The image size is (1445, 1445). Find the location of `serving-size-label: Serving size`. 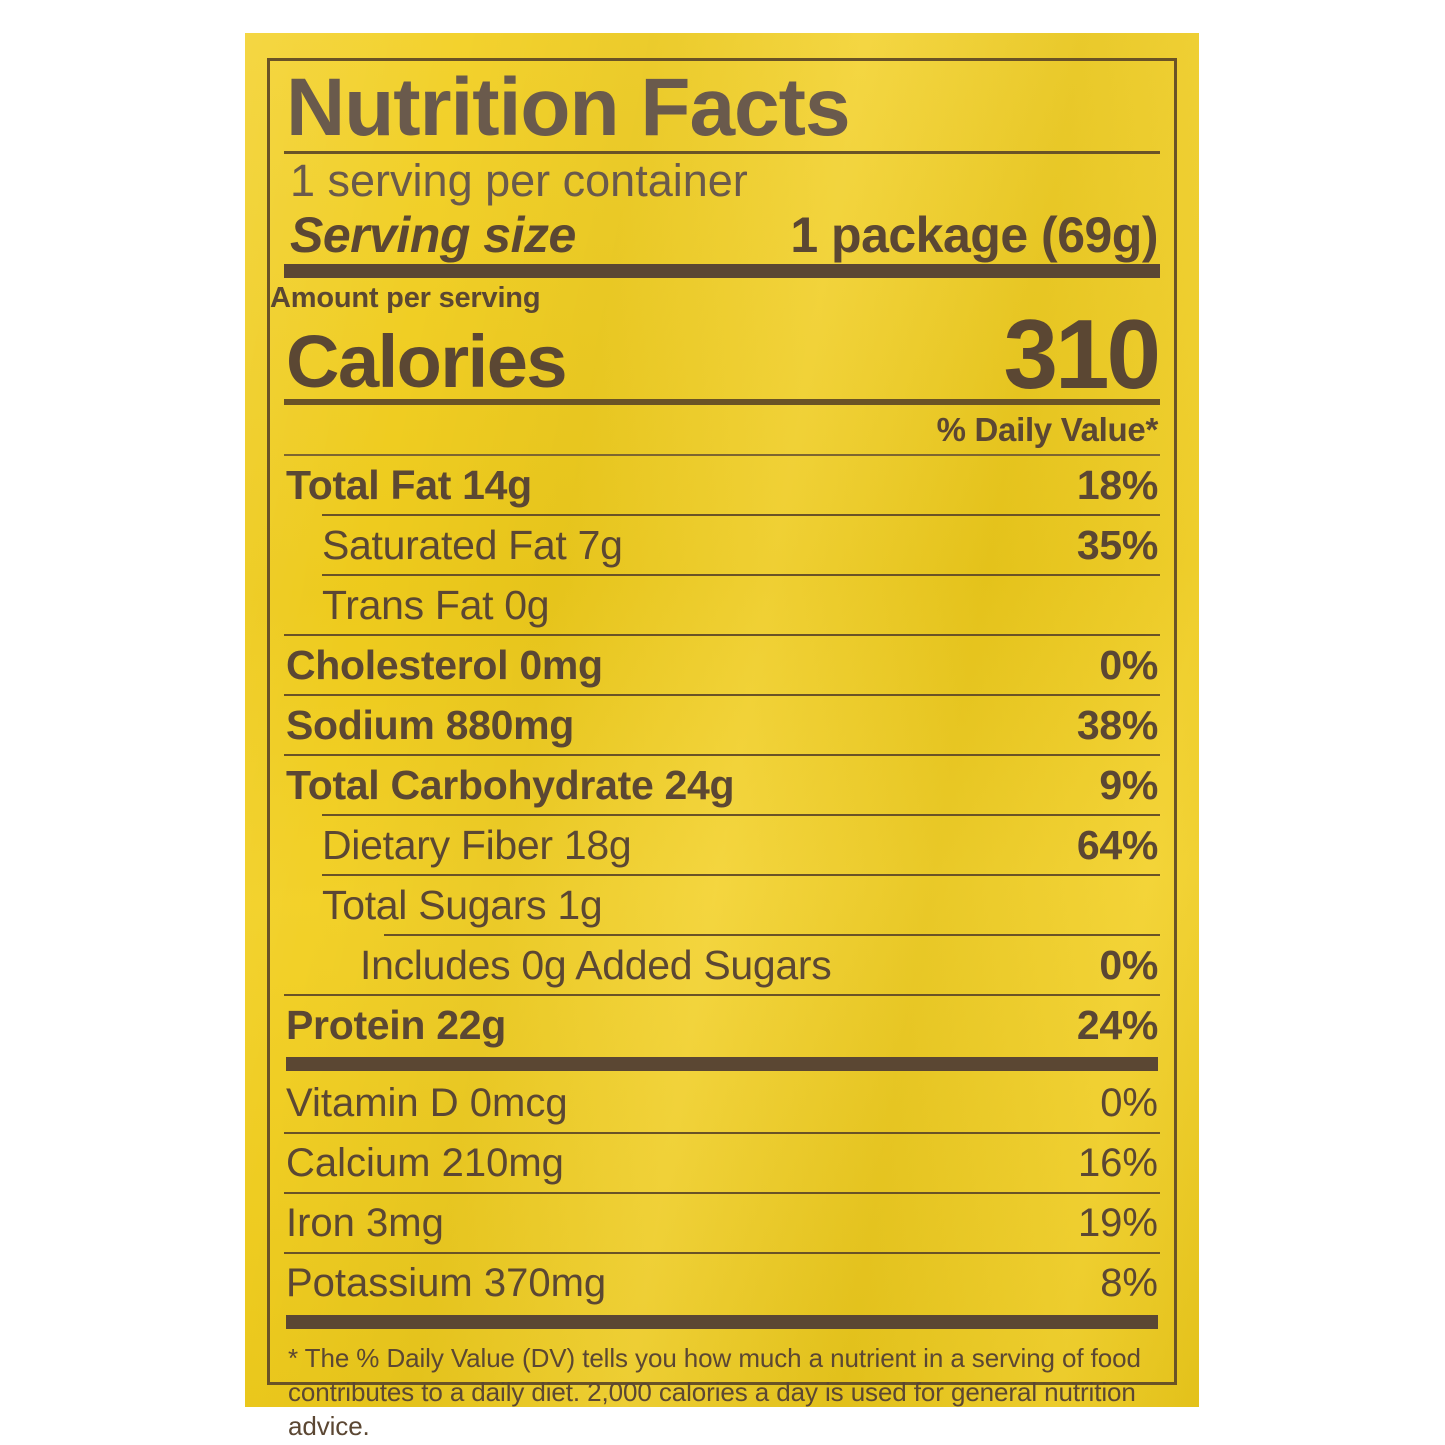

serving-size-label: Serving size is located at coordinates (433, 235).